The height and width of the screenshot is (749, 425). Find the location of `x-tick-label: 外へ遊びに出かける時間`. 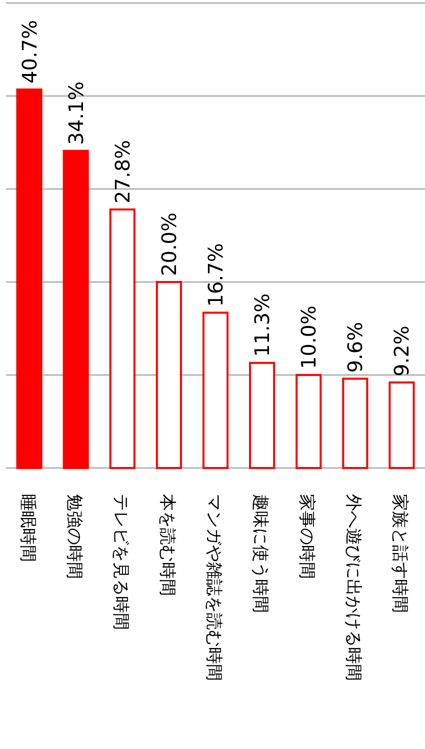

x-tick-label: 外へ遊びに出かける時間 is located at coordinates (353, 587).